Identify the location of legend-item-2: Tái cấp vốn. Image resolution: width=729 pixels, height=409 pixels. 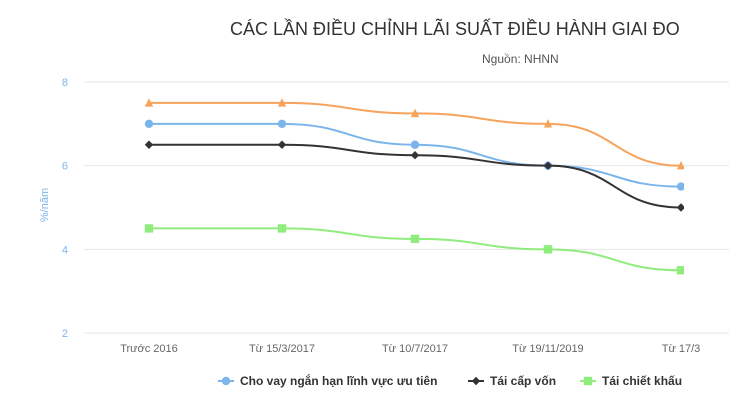
(512, 381).